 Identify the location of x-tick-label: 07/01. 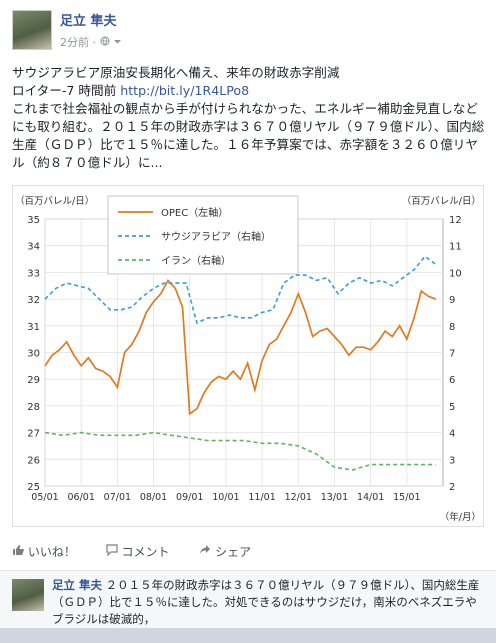
(117, 497).